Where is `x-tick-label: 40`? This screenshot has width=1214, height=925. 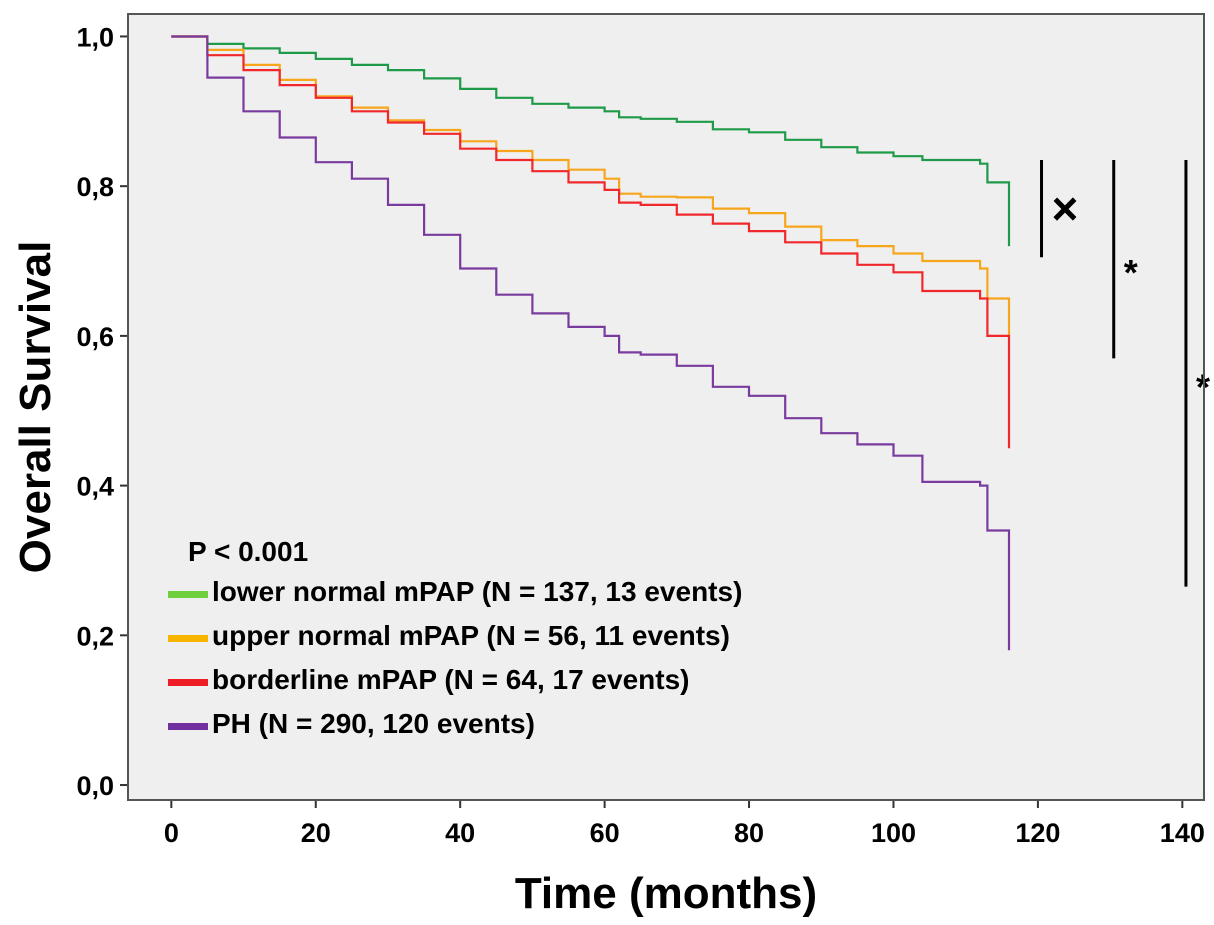 x-tick-label: 40 is located at coordinates (460, 833).